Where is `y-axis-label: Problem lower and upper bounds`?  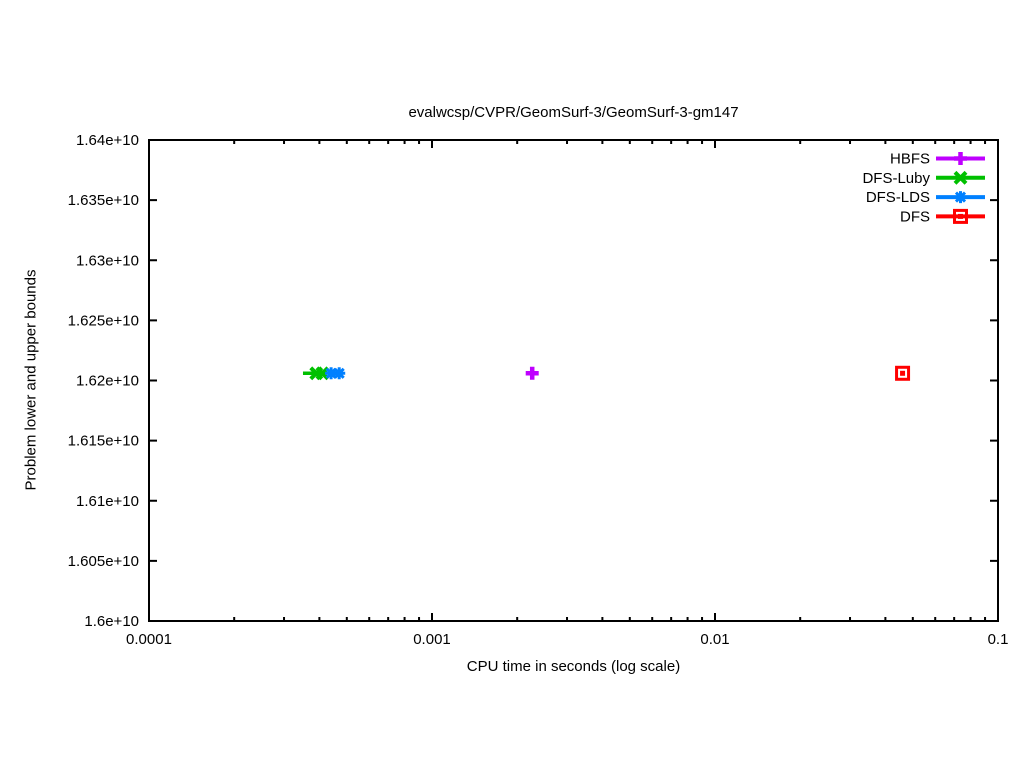 y-axis-label: Problem lower and upper bounds is located at coordinates (31, 380).